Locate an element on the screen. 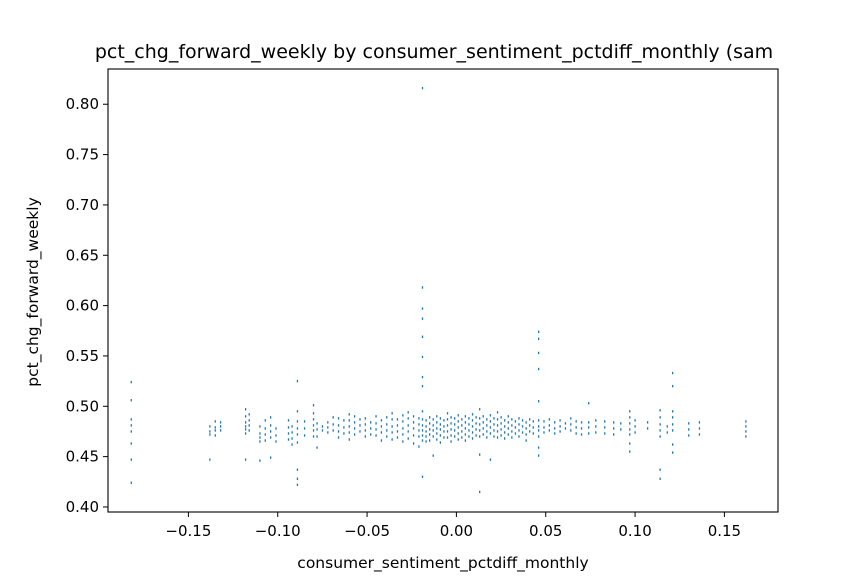 This screenshot has height=576, width=864. y-tick-label: 0.75 is located at coordinates (82, 155).